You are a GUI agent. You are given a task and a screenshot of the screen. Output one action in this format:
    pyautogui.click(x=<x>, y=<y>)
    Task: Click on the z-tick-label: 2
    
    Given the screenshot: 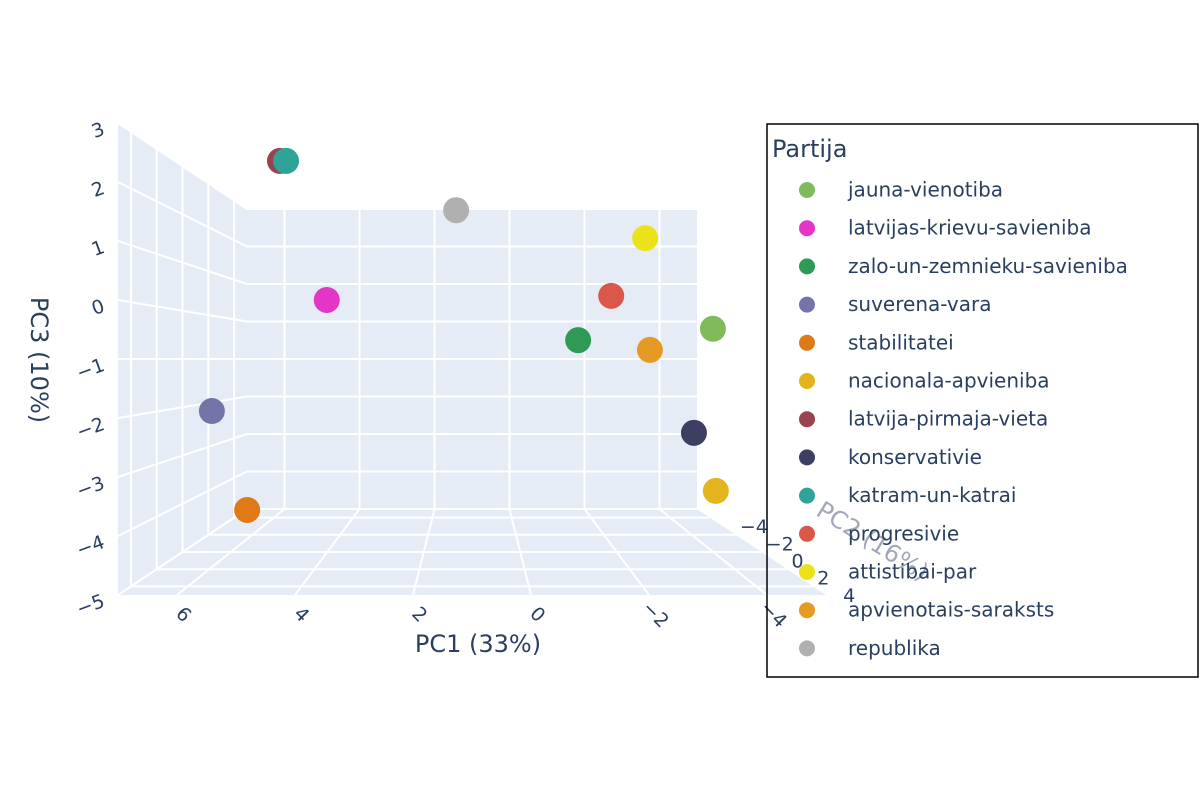 What is the action you would take?
    pyautogui.click(x=98, y=189)
    